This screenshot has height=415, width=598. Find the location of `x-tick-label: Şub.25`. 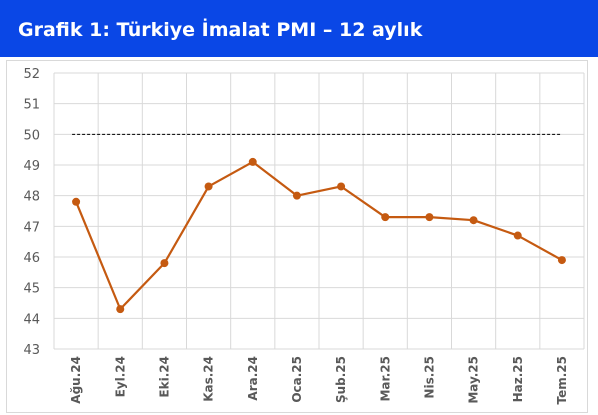

x-tick-label: Şub.25 is located at coordinates (341, 379).